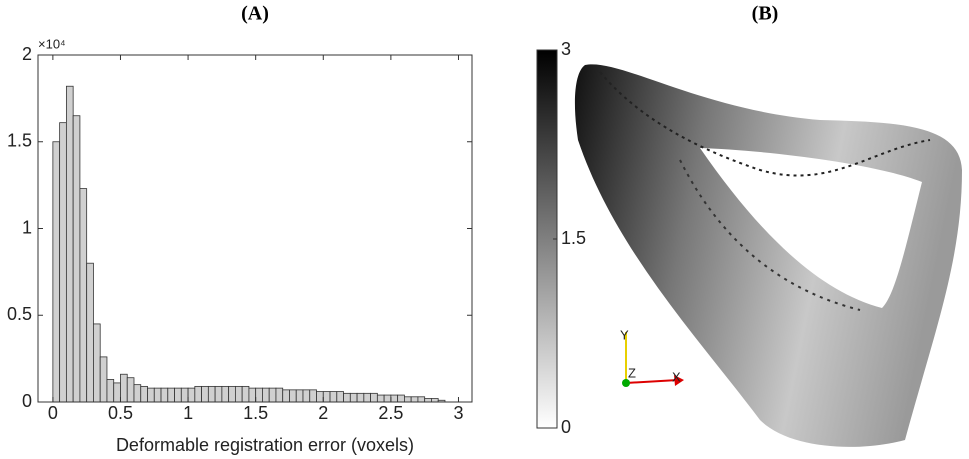  What do you see at coordinates (652, 381) in the screenshot?
I see `triad-x` at bounding box center [652, 381].